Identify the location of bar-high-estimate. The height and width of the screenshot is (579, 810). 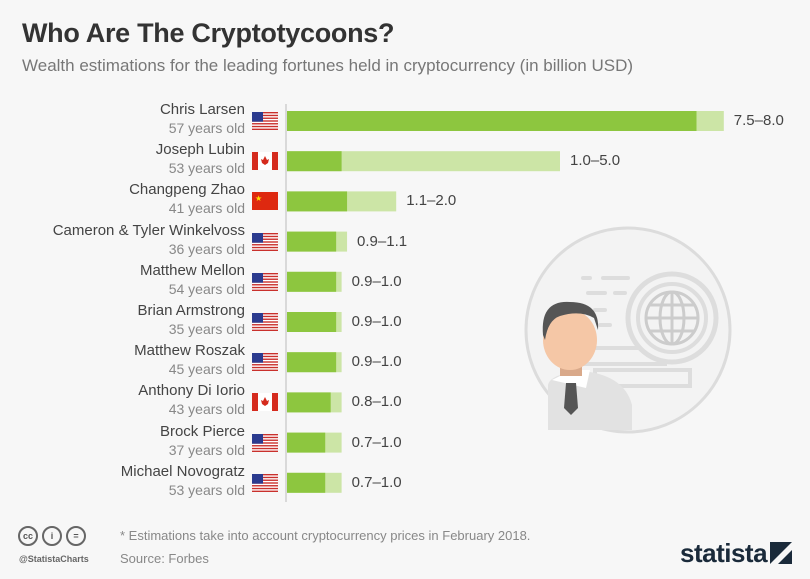
(423, 161).